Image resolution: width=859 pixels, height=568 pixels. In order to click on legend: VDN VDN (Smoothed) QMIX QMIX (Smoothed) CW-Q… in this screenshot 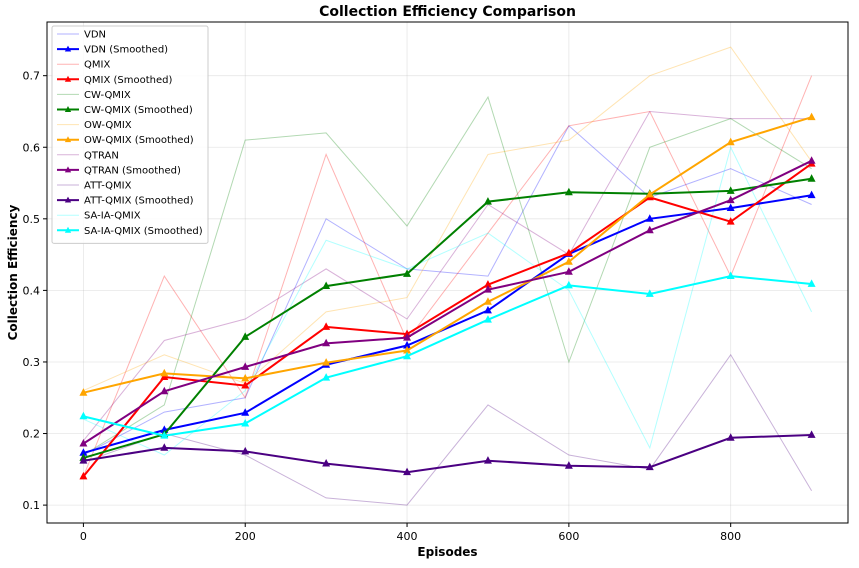, I will do `click(130, 134)`.